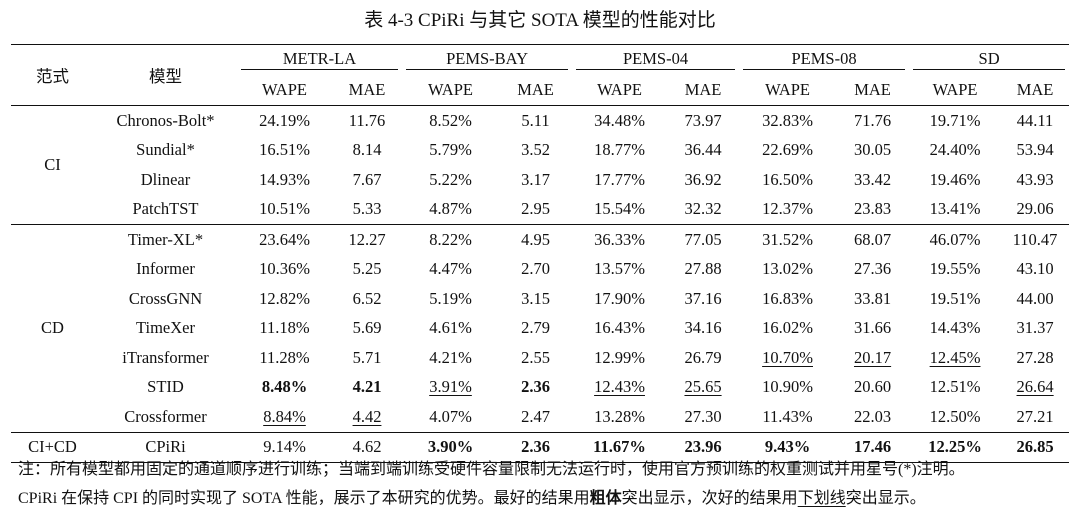 The width and height of the screenshot is (1080, 526). I want to click on table-caption: 表 4-3 CPiRi 与其它 SOTA 模型的性能对比, so click(540, 20).